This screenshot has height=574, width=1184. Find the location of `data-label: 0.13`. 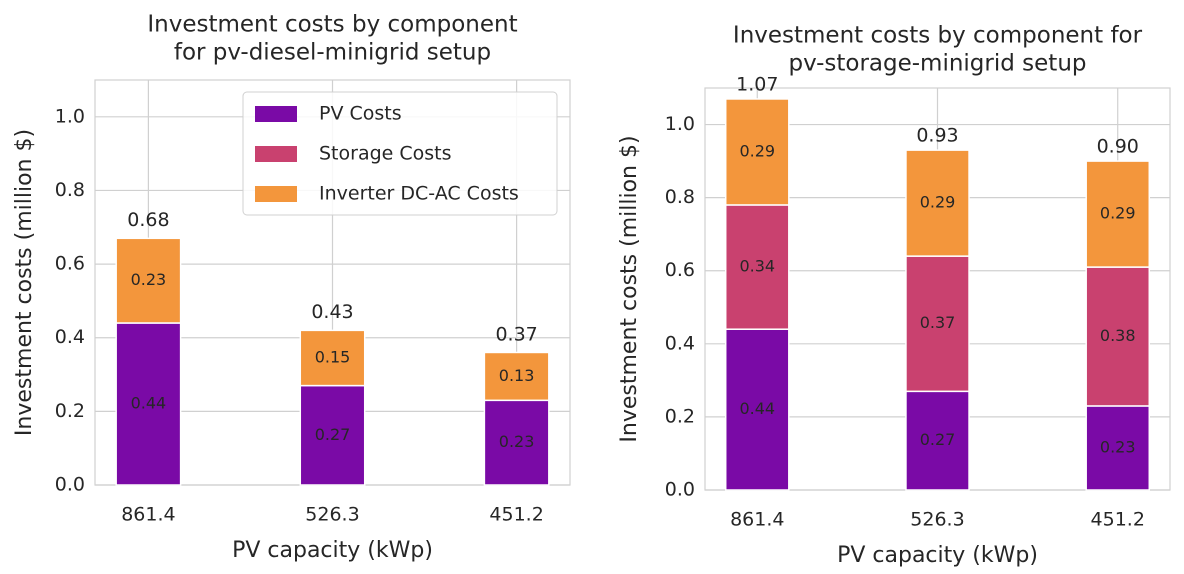

data-label: 0.13 is located at coordinates (517, 375).